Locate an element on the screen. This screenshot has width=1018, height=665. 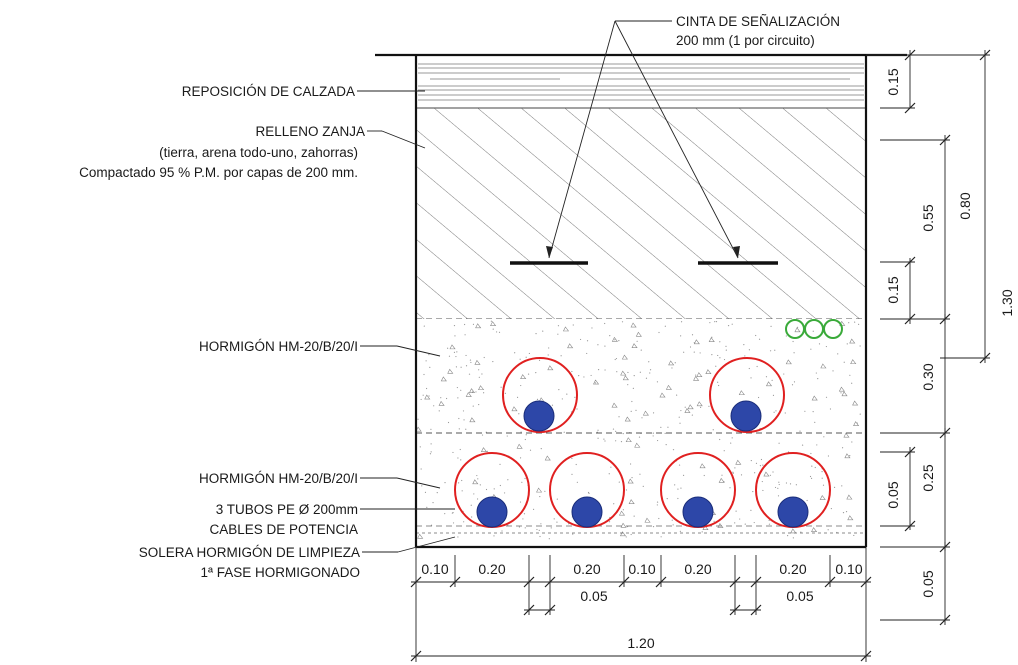
right-dimension-ticks is located at coordinates (947, 337).